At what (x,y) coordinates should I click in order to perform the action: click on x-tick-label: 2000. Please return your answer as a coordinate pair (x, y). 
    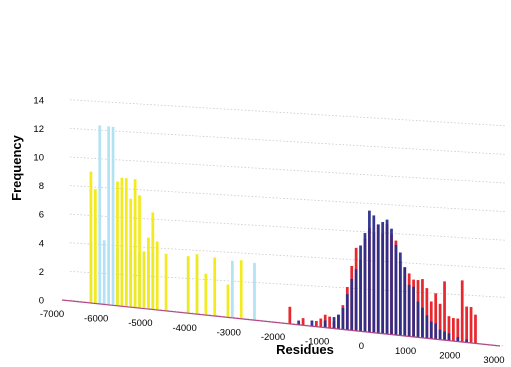
    Looking at the image, I should click on (449, 355).